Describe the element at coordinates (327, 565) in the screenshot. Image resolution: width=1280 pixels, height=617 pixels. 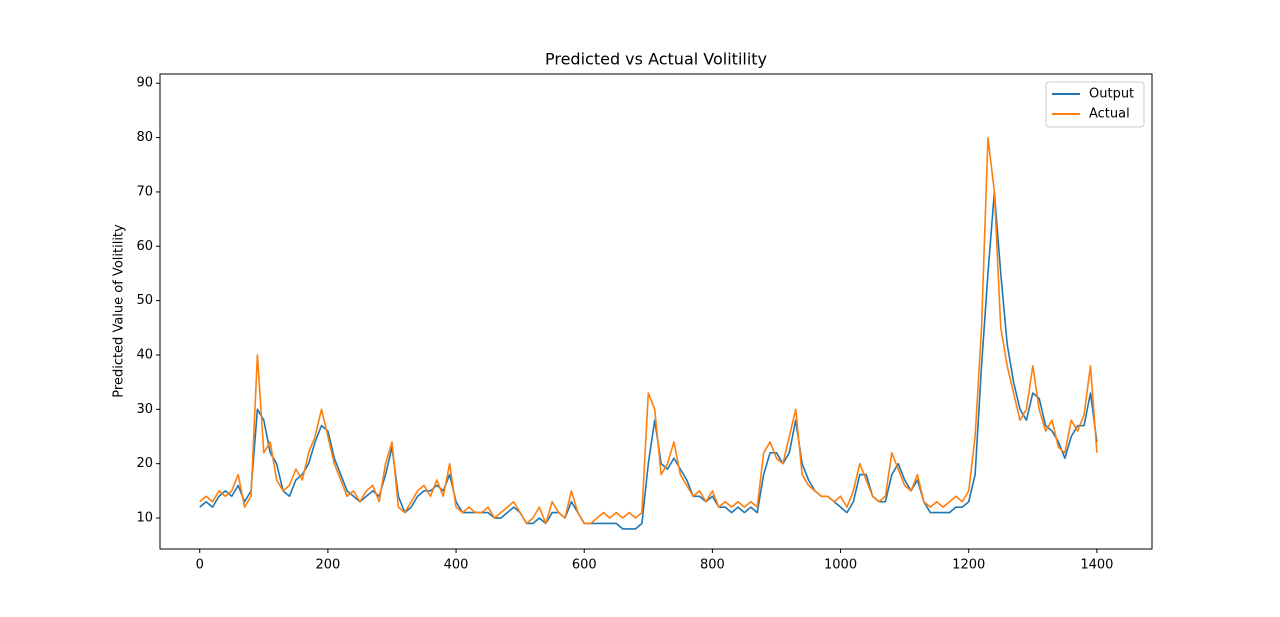
I see `x-tick-label: 200` at that location.